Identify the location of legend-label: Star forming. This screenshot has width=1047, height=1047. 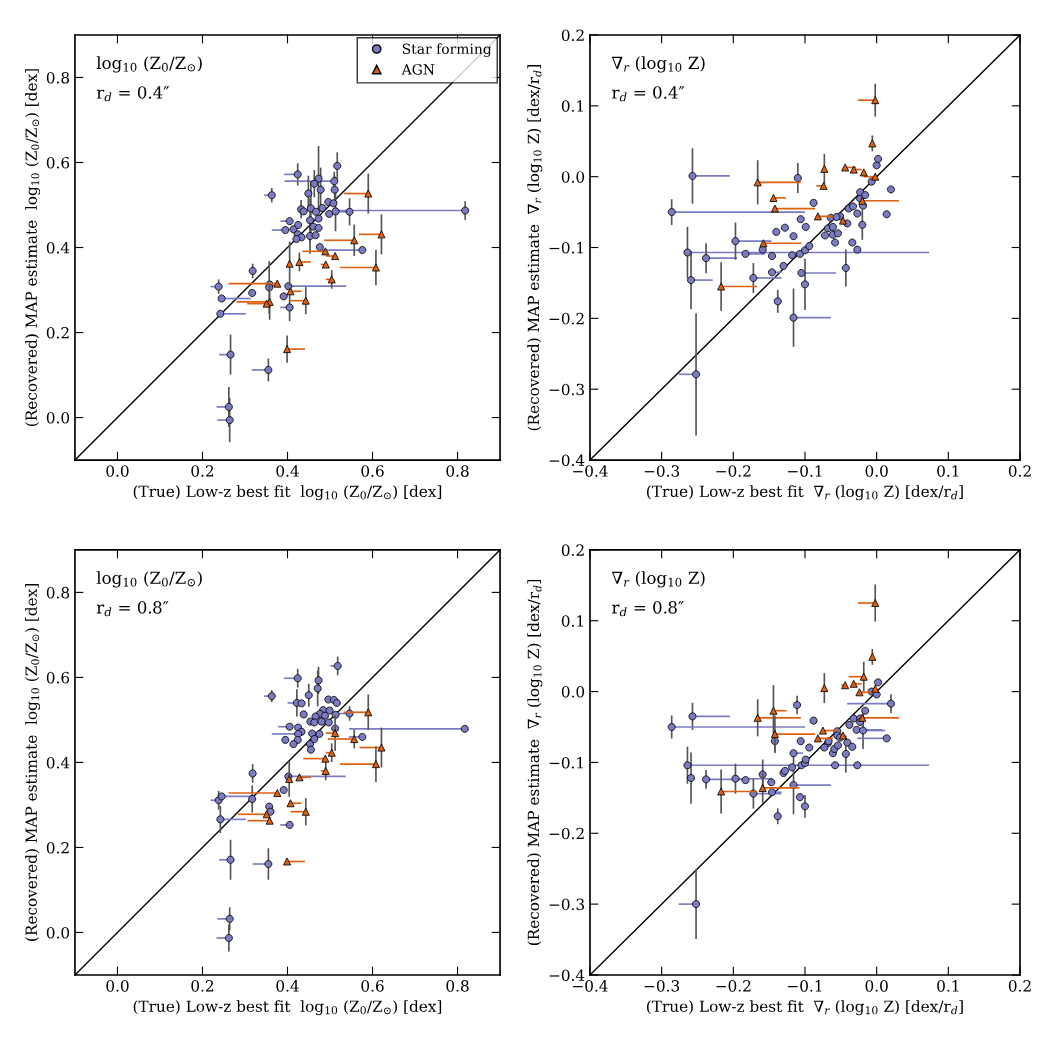
(447, 50).